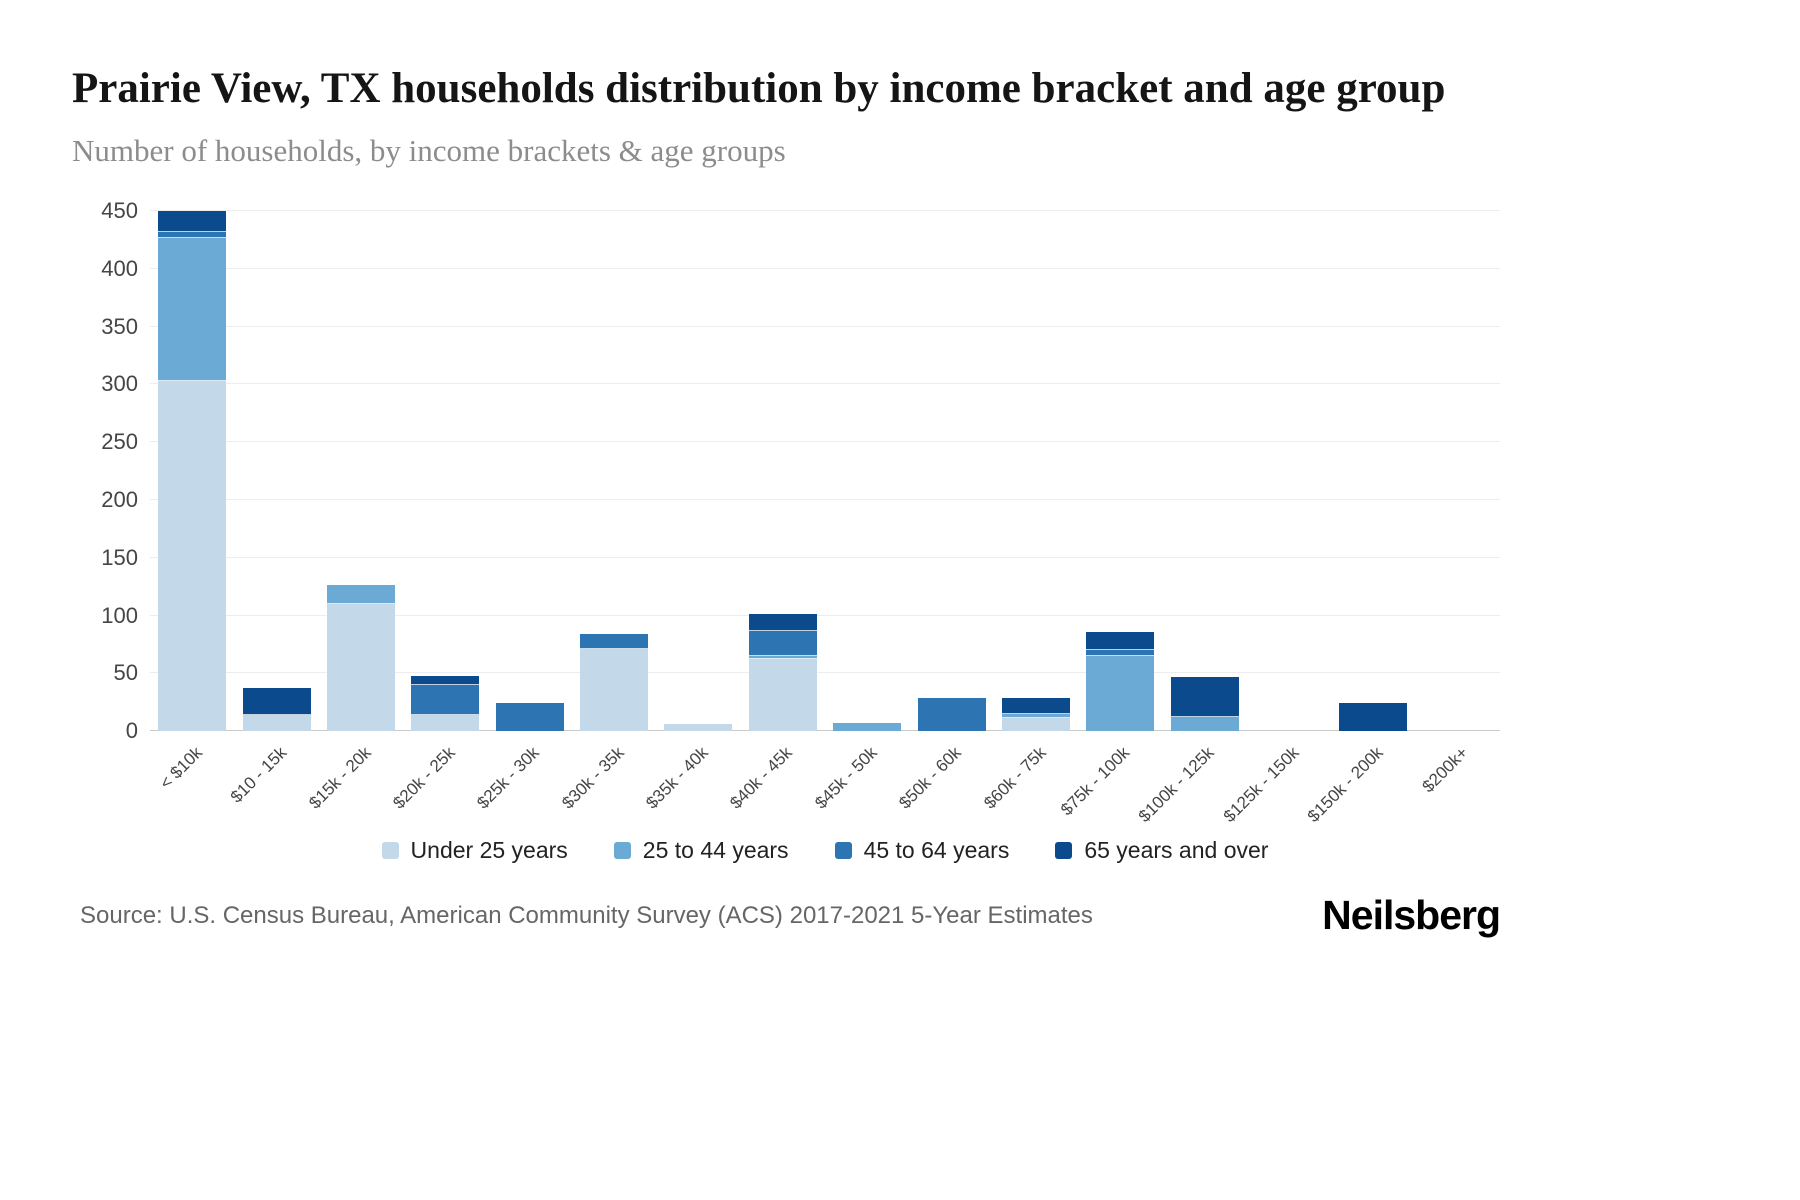  What do you see at coordinates (860, 783) in the screenshot?
I see `x-tick-slot: $45k - 50k` at bounding box center [860, 783].